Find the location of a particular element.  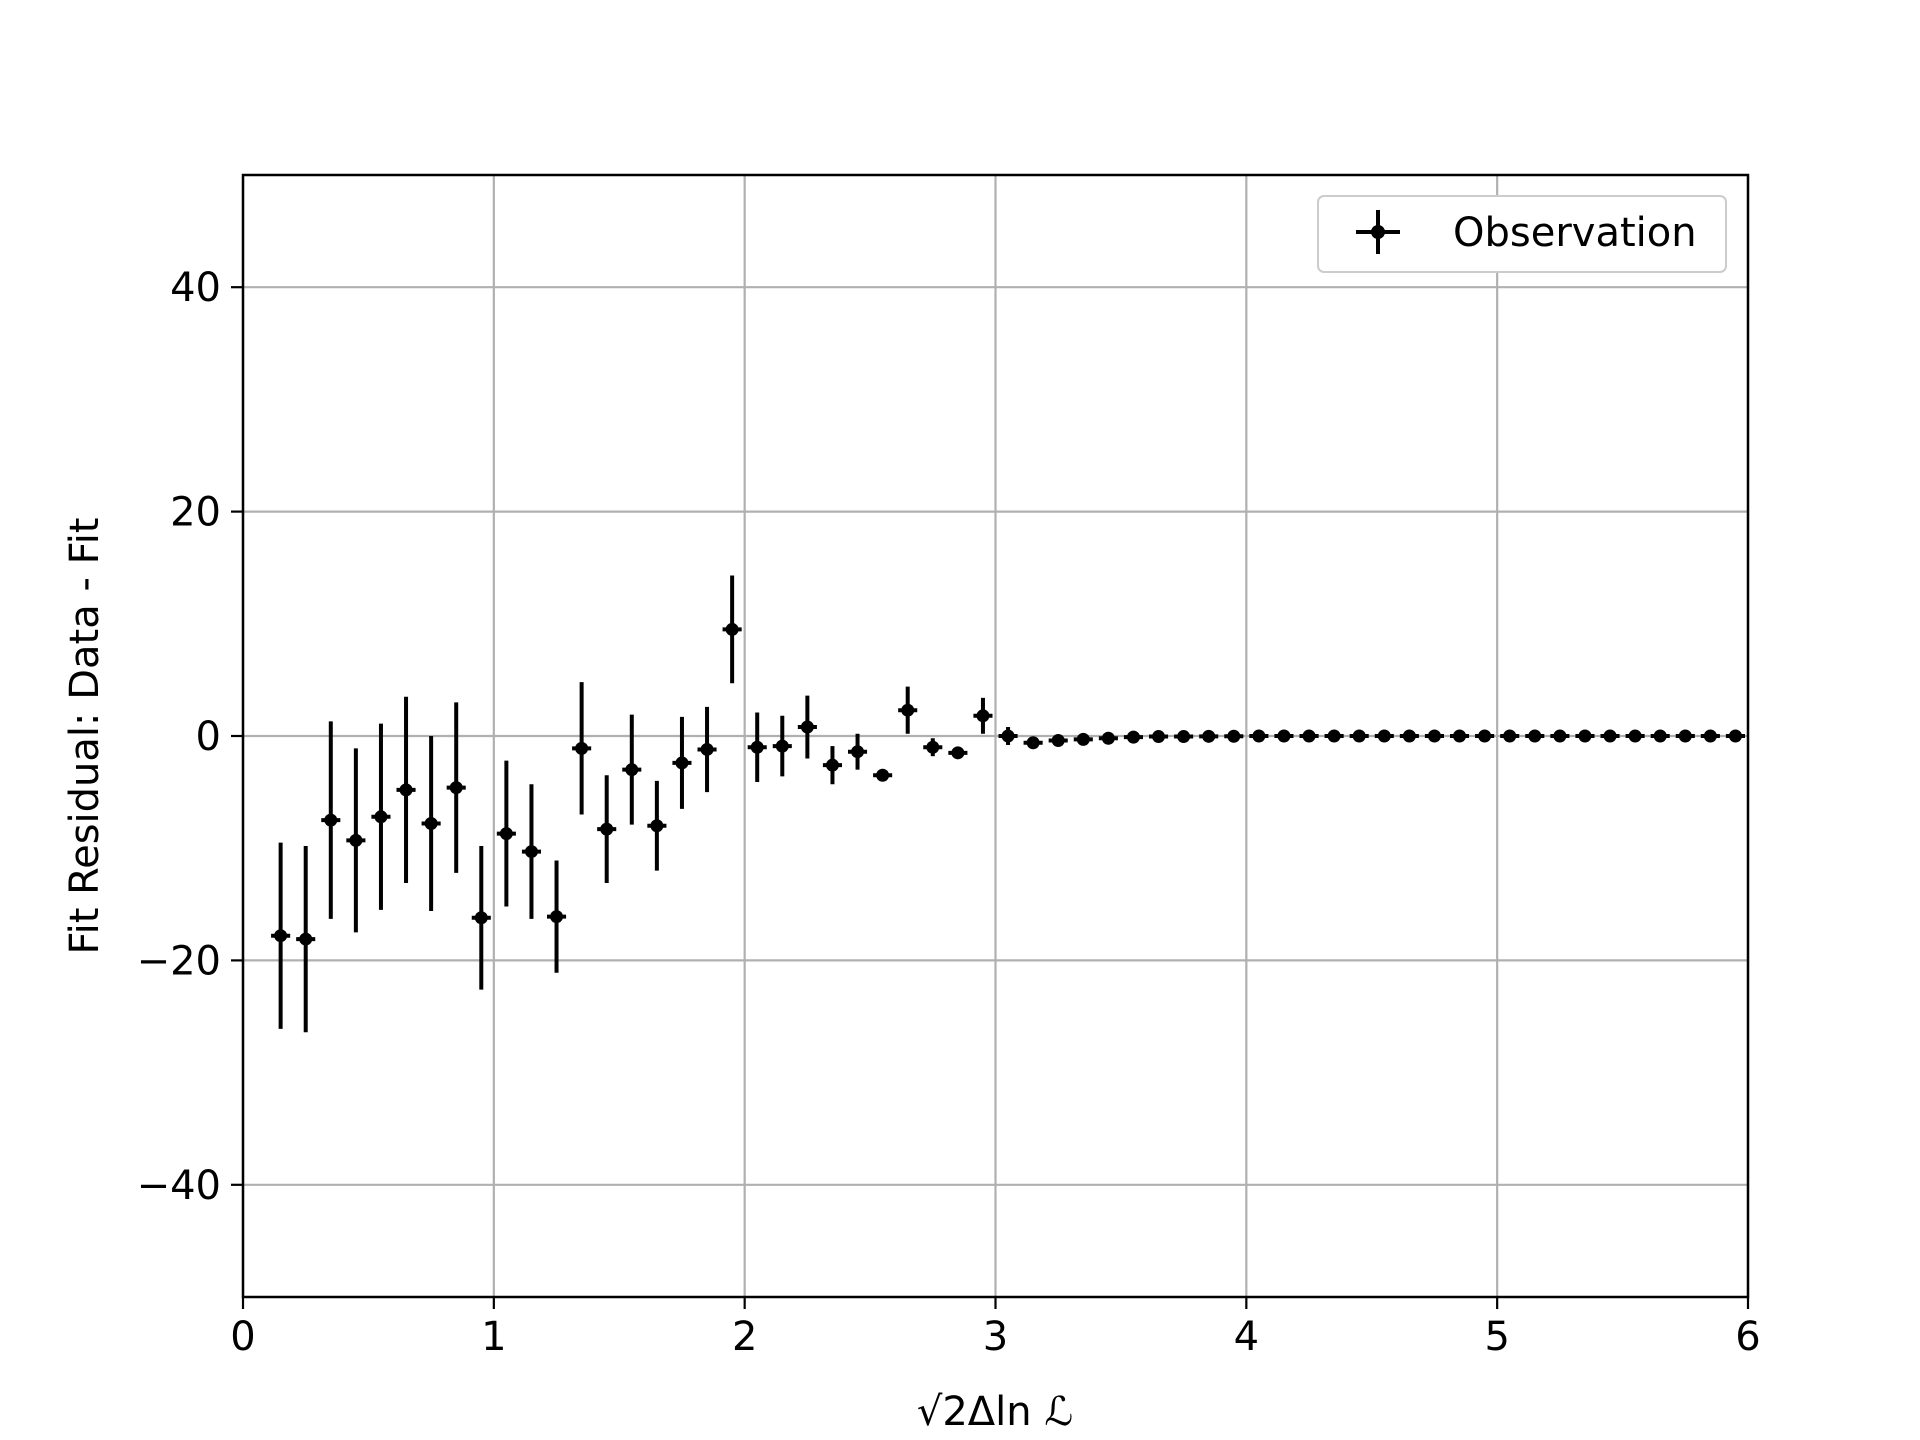

x-tick-label: 2 is located at coordinates (744, 1337).